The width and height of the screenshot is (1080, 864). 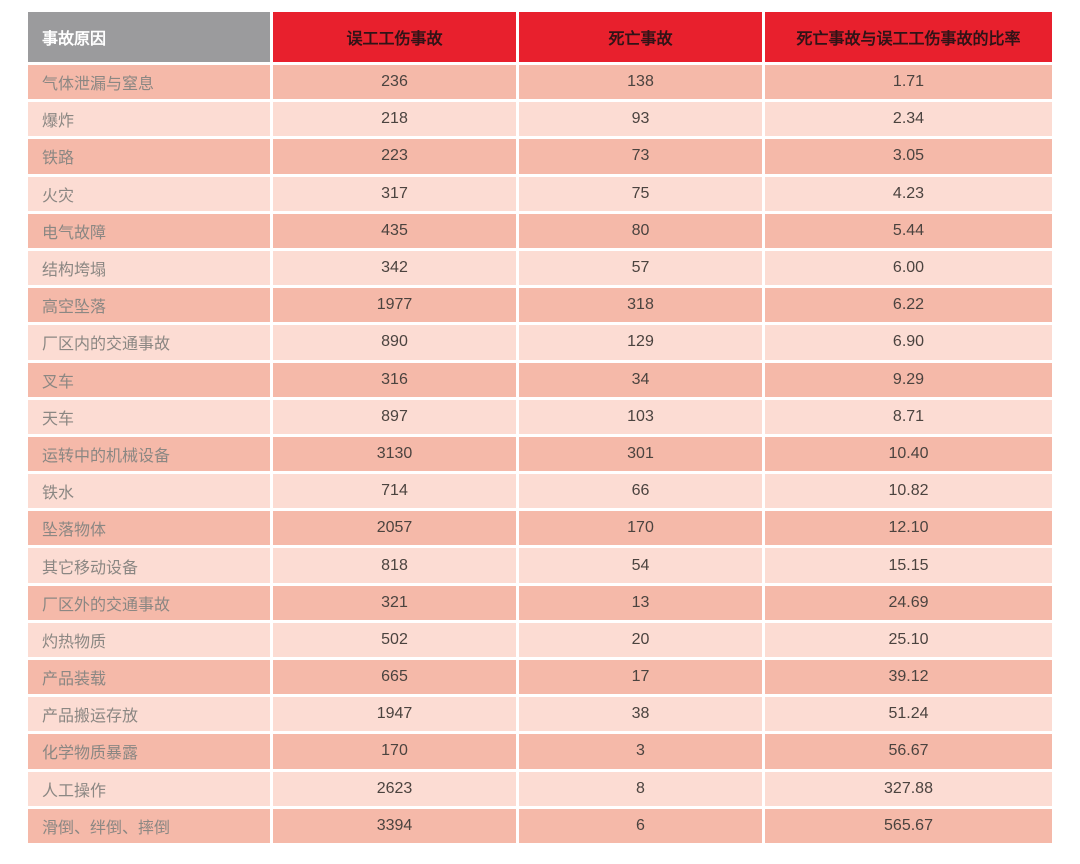 I want to click on cause-cell: 爆炸, so click(x=149, y=119).